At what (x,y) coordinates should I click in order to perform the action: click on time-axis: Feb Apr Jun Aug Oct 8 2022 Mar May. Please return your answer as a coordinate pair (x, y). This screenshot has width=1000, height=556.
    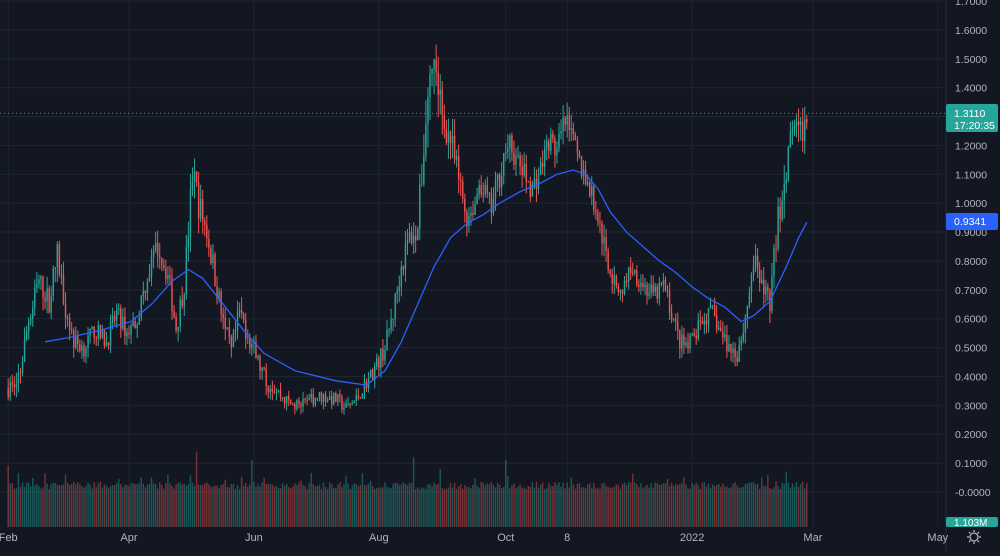
    Looking at the image, I should click on (474, 538).